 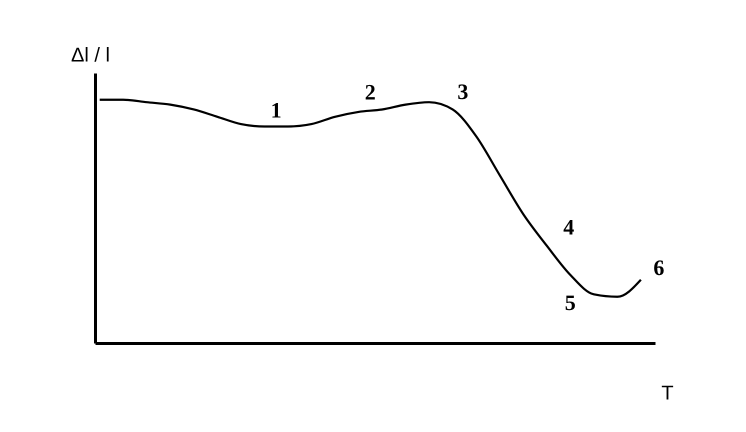 What do you see at coordinates (276, 110) in the screenshot?
I see `annotation: 1` at bounding box center [276, 110].